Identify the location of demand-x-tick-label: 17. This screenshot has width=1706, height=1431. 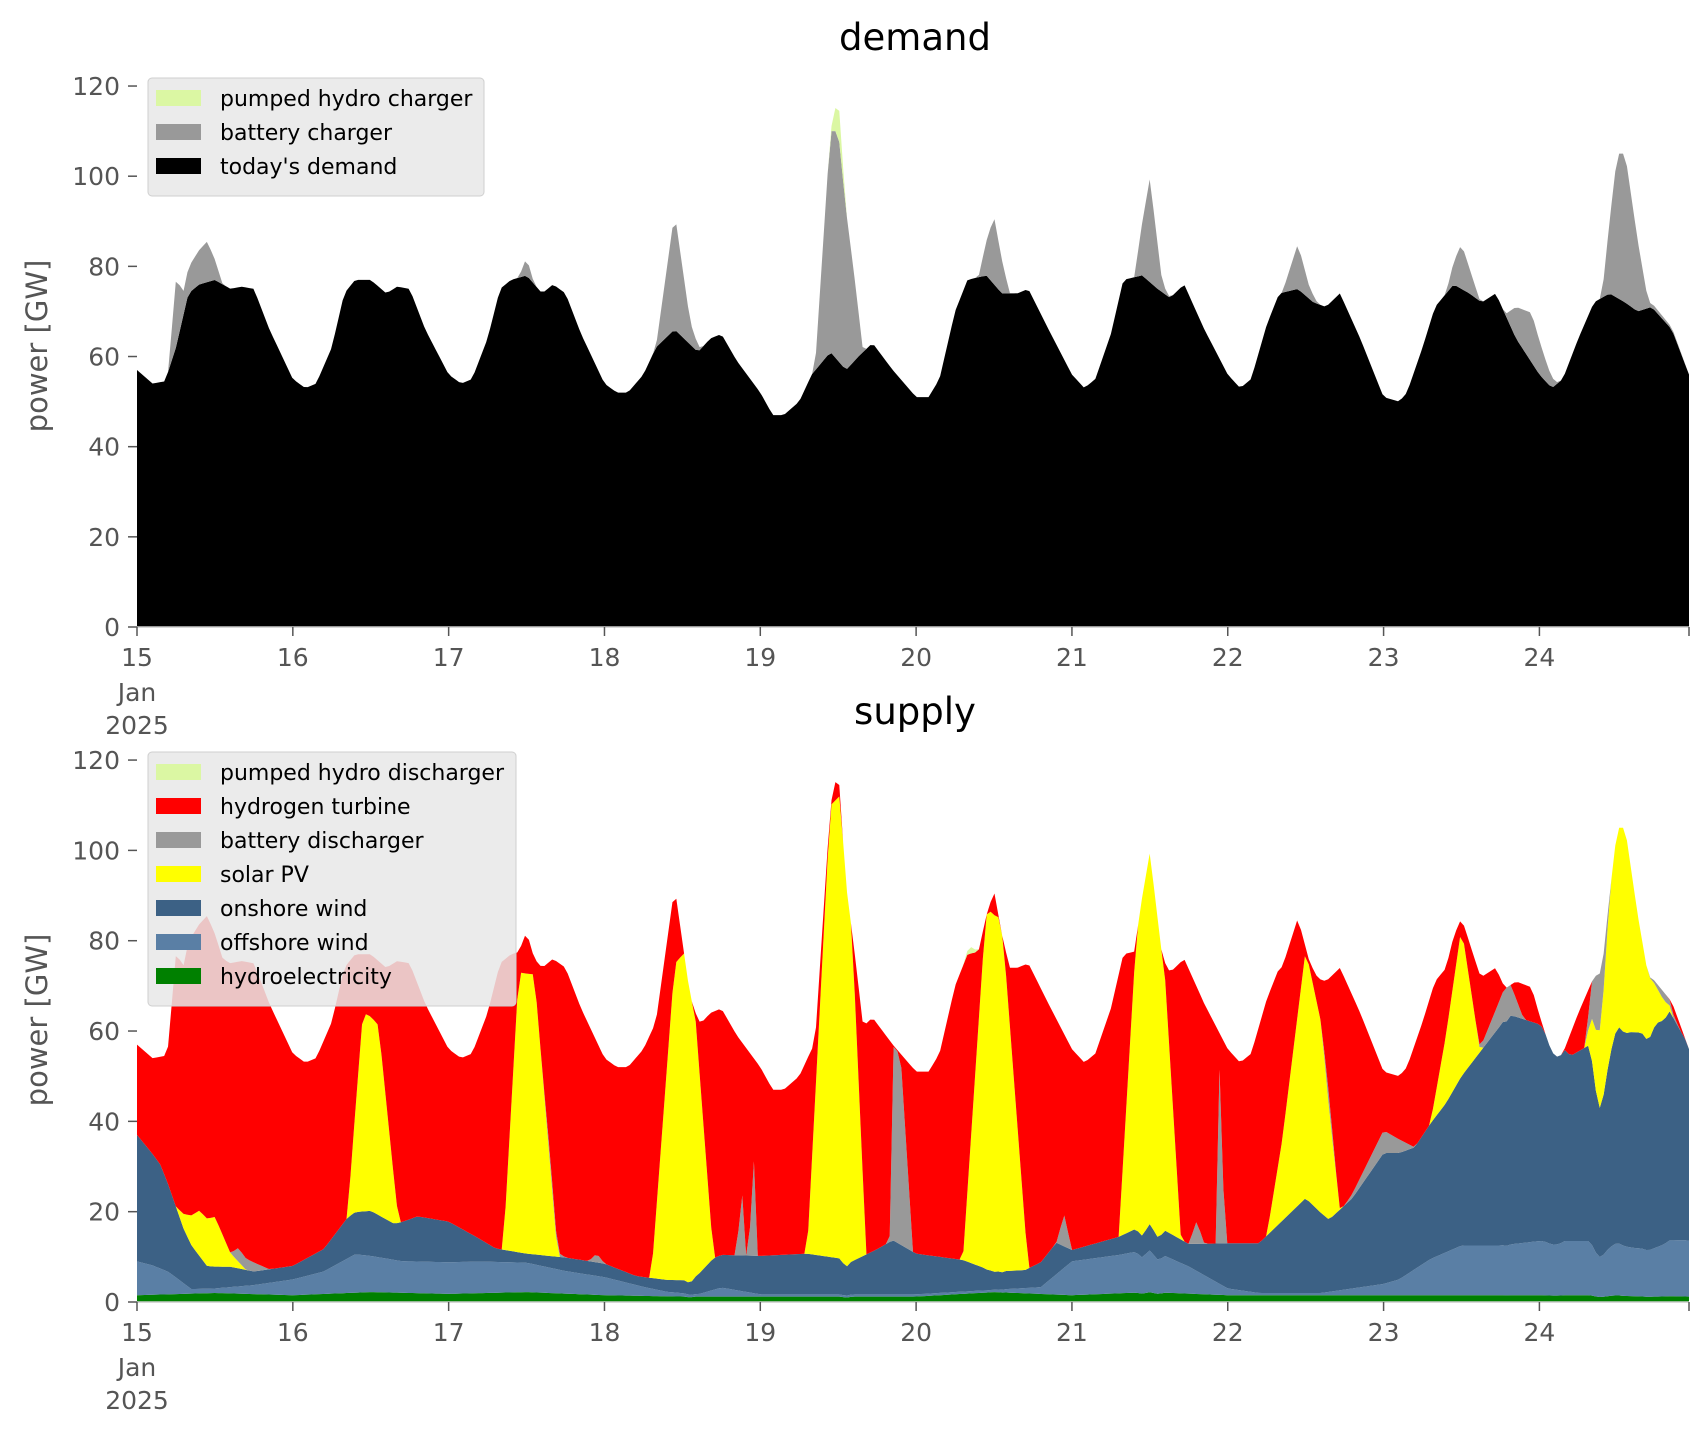
(449, 657).